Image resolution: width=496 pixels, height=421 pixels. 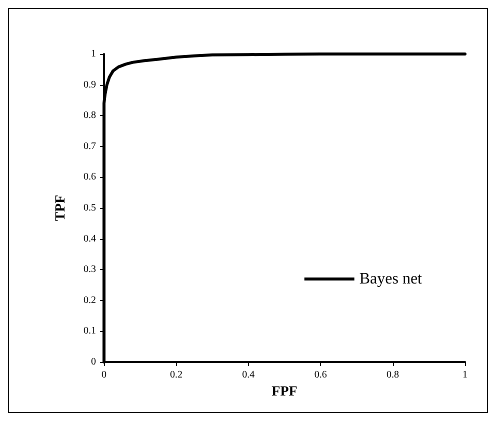 What do you see at coordinates (90, 238) in the screenshot?
I see `y-tick-label: 0.4` at bounding box center [90, 238].